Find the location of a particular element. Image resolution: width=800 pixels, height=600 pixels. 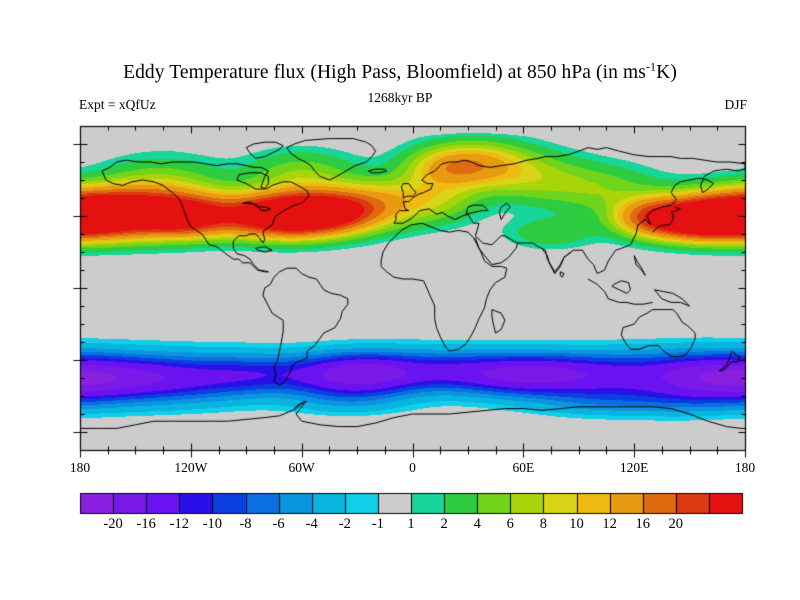

colorbar-tick-neg6: -6 is located at coordinates (278, 524).